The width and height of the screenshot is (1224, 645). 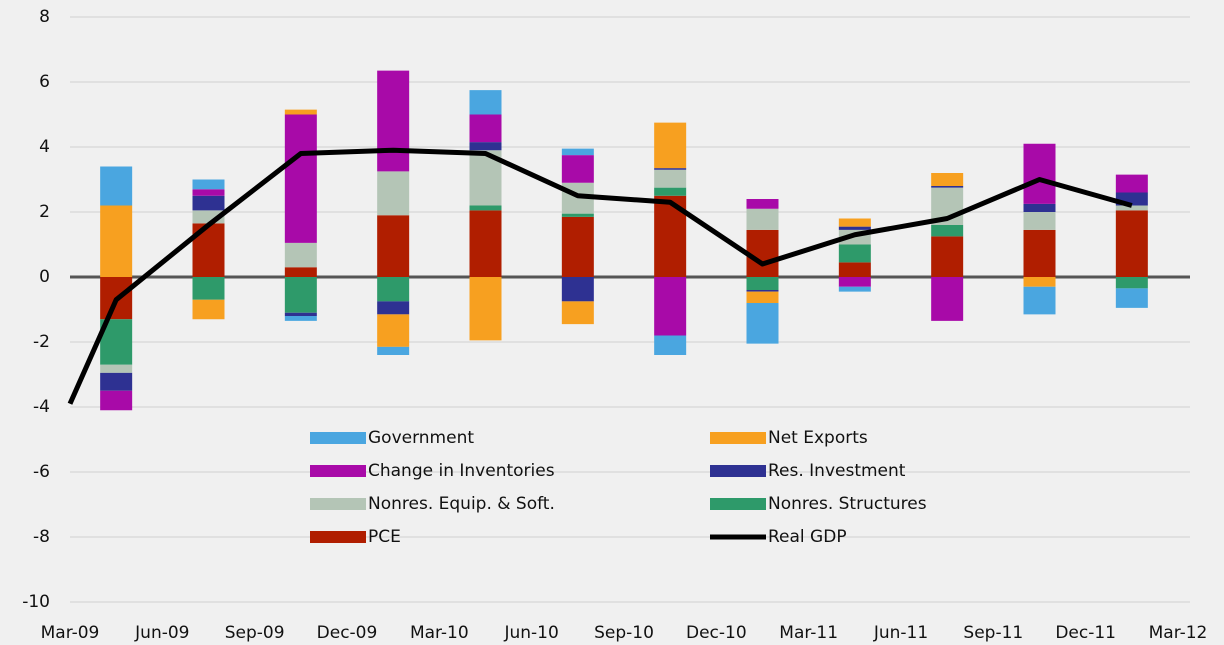 I want to click on x-tick-label: Sep-10, so click(x=624, y=633).